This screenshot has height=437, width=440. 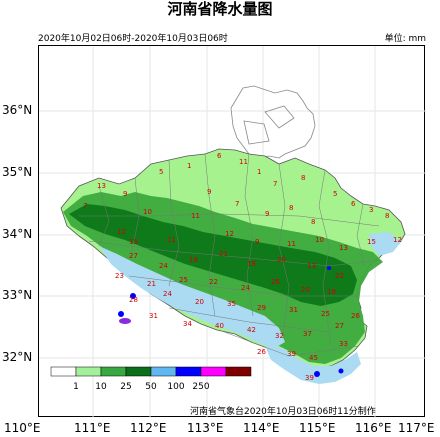 What do you see at coordinates (22, 428) in the screenshot?
I see `lon-label-110: 110°E` at bounding box center [22, 428].